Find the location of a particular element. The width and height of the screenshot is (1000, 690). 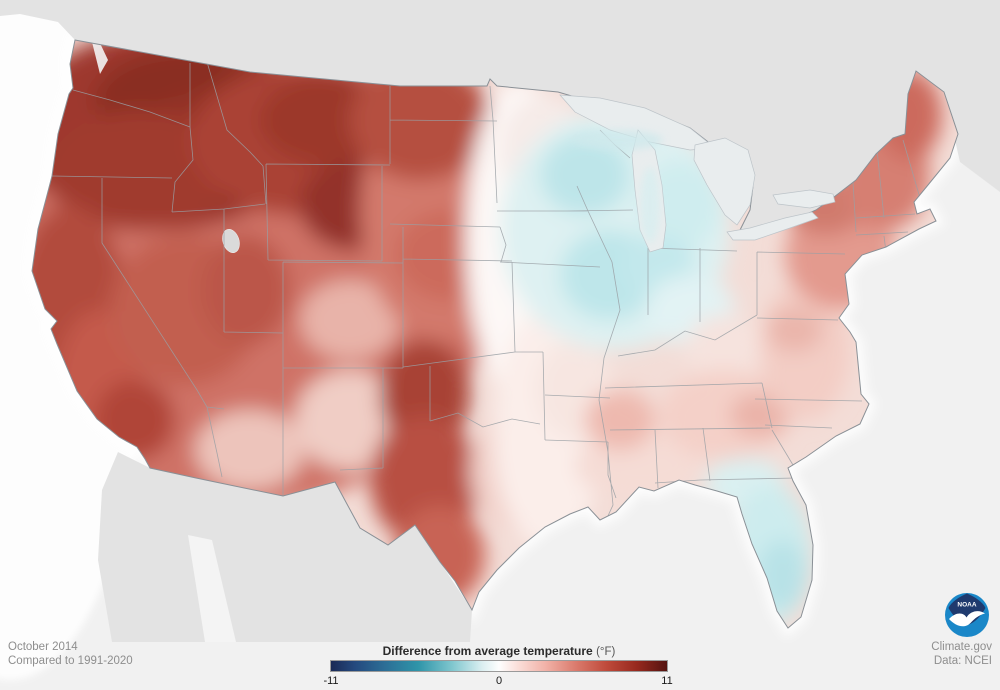

map-period: October 2014 is located at coordinates (43, 647).